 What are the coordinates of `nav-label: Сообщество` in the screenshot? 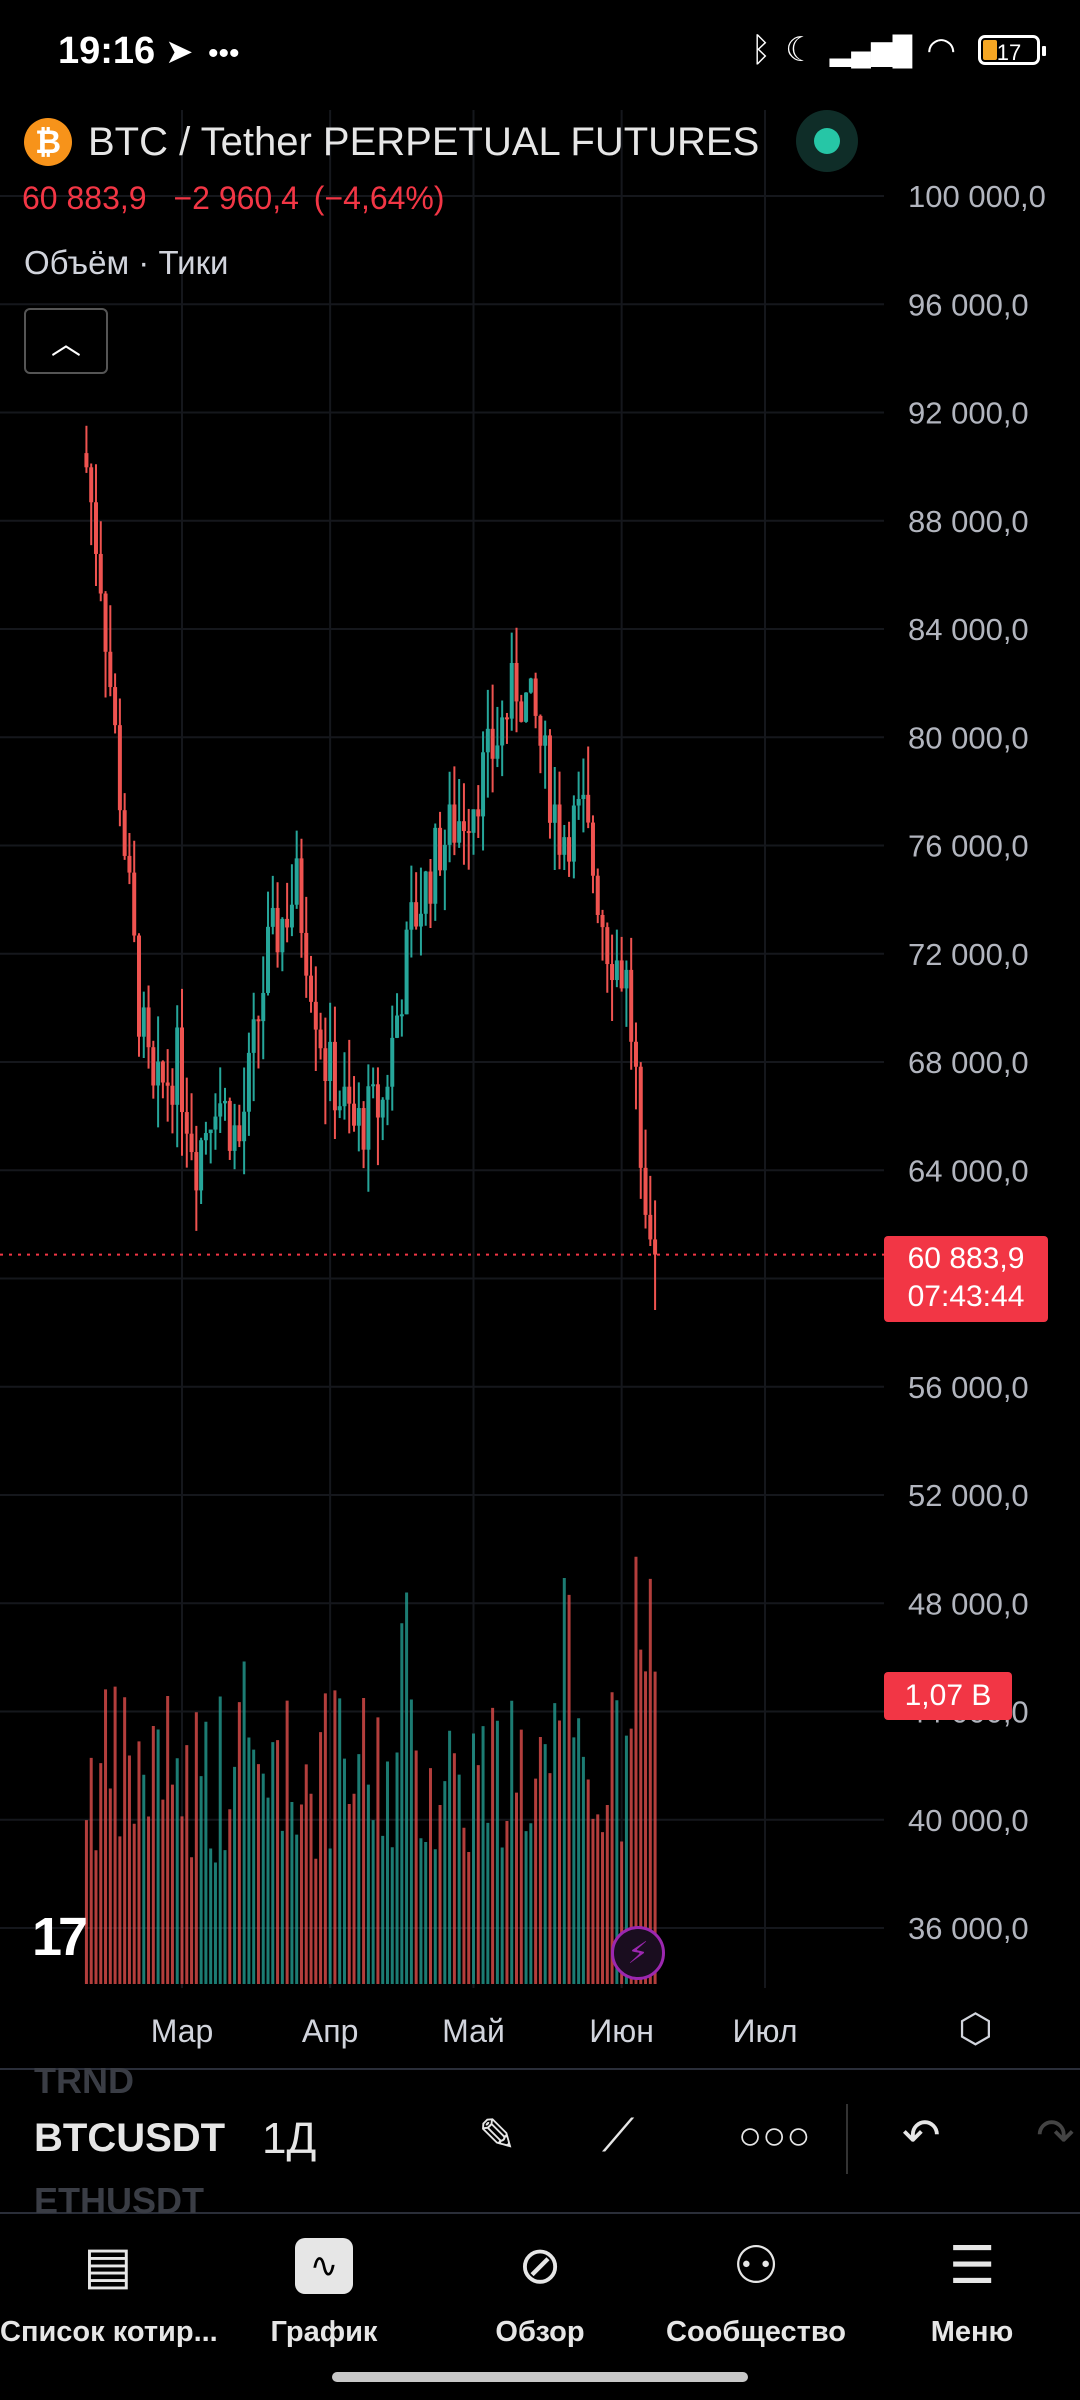 It's located at (756, 2332).